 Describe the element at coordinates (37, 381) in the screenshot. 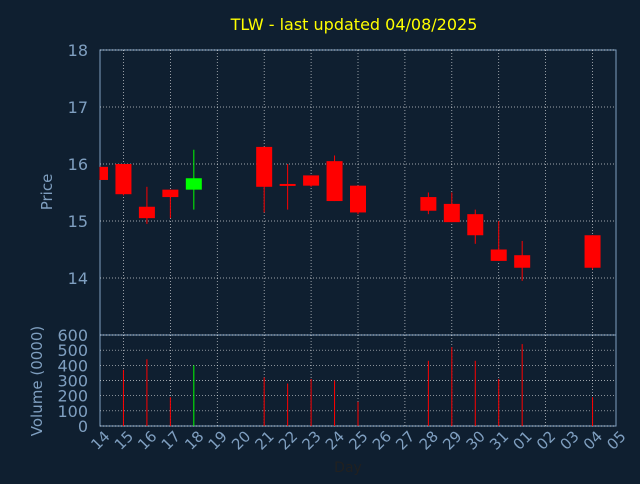

I see `volume-axis-label: Volume (0000)` at that location.